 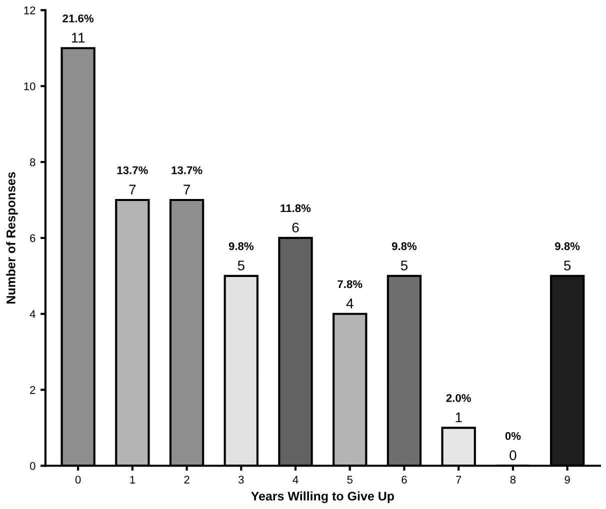 What do you see at coordinates (458, 398) in the screenshot?
I see `annotation: 2.0%` at bounding box center [458, 398].